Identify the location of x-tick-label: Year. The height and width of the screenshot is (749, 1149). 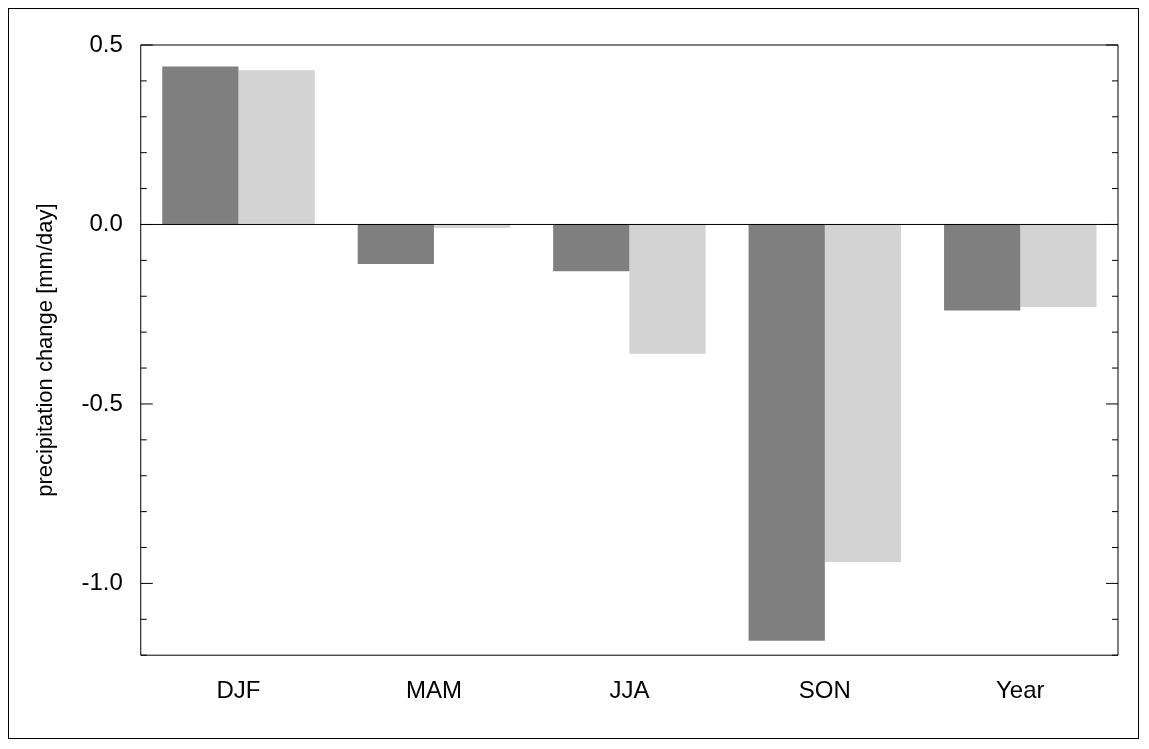
(1020, 690).